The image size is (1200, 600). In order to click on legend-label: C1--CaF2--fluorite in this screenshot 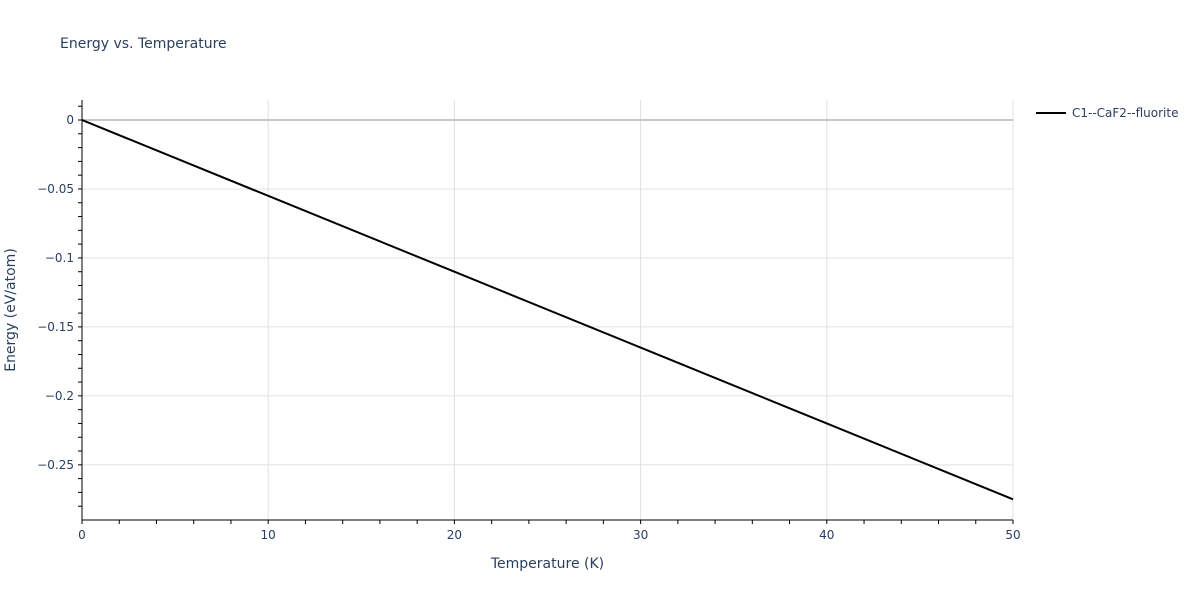, I will do `click(1125, 113)`.